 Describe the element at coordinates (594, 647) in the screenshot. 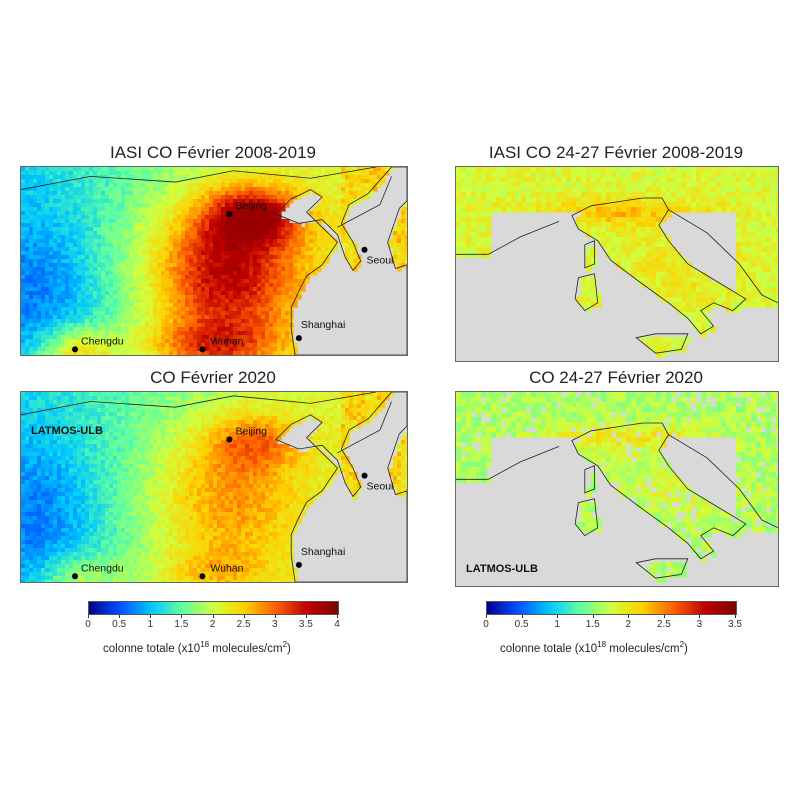

I see `colorbar-right-label: colonne totale (x1018 molecules/cm2)` at that location.